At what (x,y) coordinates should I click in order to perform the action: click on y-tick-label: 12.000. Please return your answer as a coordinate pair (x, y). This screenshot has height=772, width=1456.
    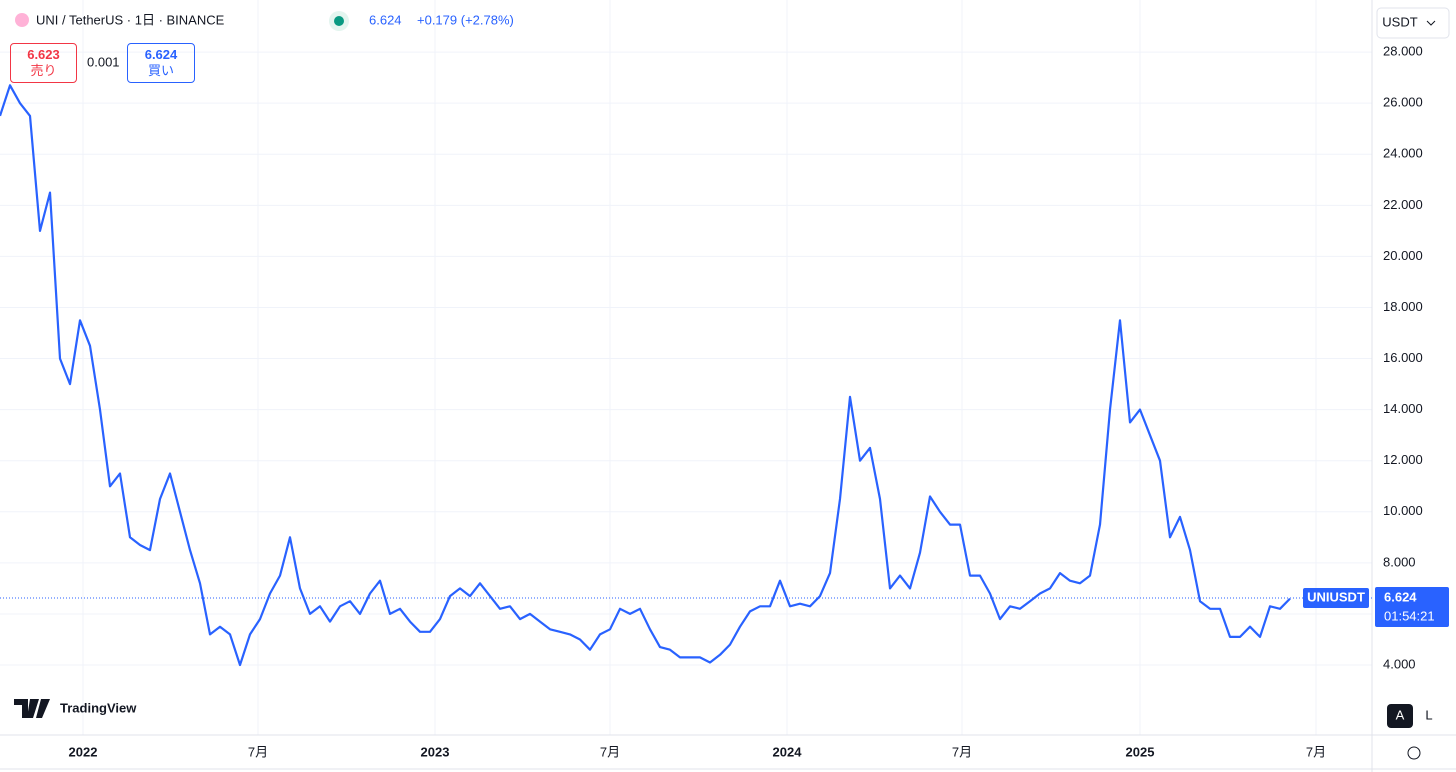
    Looking at the image, I should click on (1403, 459).